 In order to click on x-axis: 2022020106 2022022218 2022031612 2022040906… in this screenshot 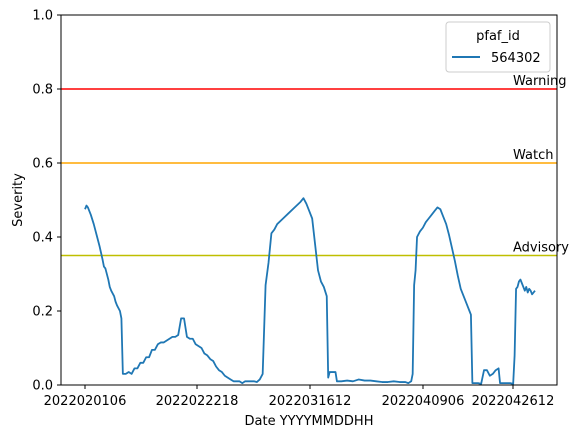, I will do `click(299, 397)`.